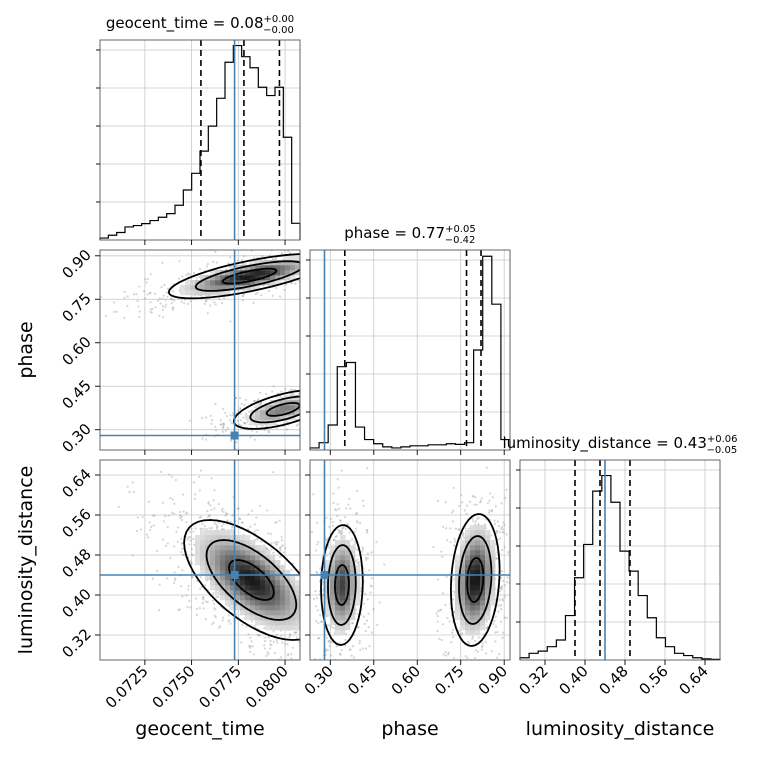 This screenshot has height=760, width=760. I want to click on panel-phase-vs-luminosity-distance-xtick-label-3: 0.75, so click(449, 680).